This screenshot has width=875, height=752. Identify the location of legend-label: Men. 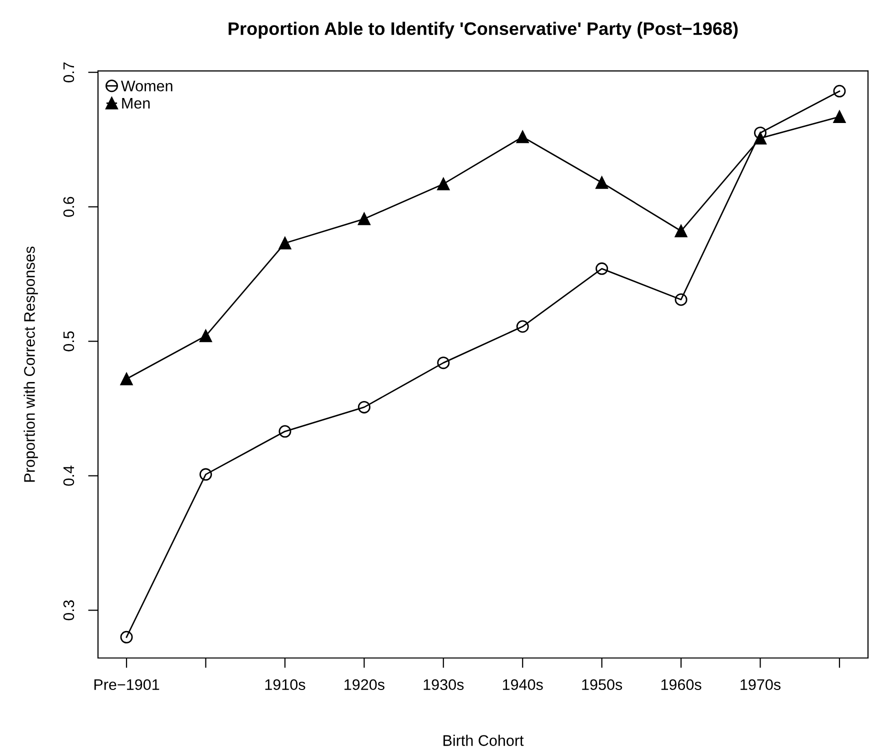
(136, 103).